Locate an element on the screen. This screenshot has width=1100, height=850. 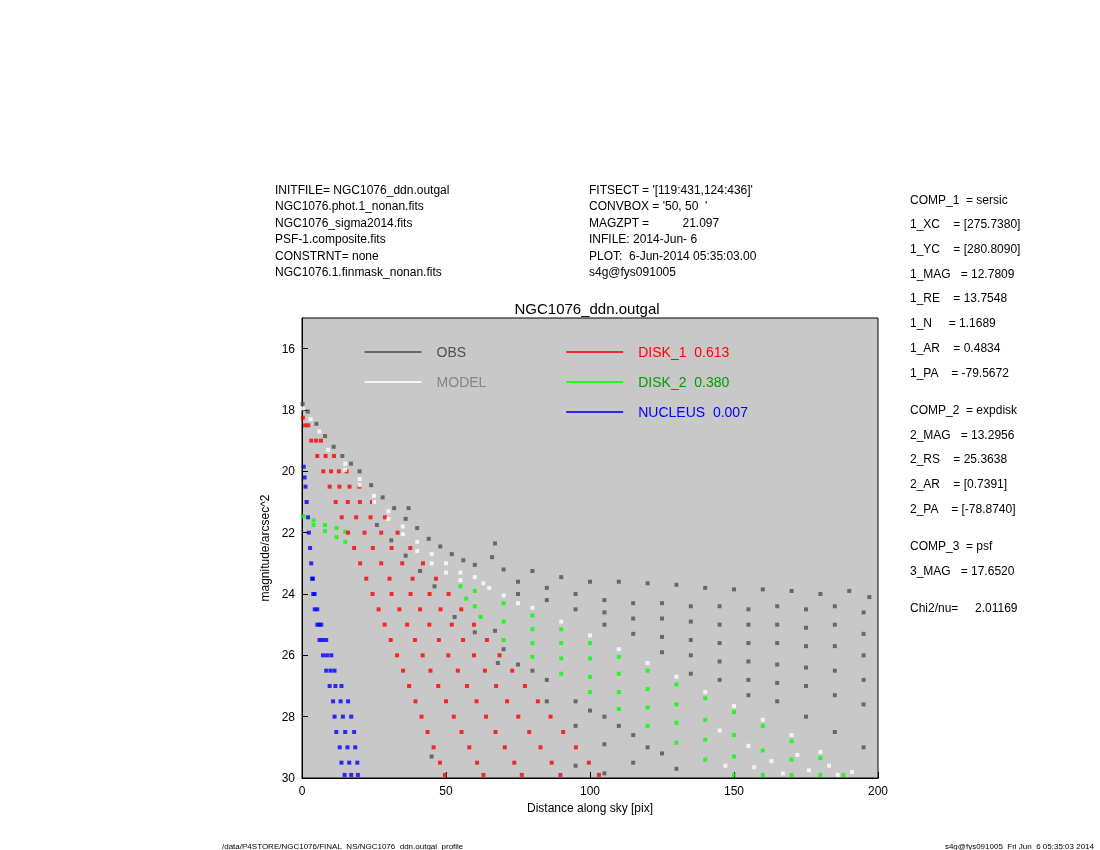
legend-label: OBS is located at coordinates (451, 352).